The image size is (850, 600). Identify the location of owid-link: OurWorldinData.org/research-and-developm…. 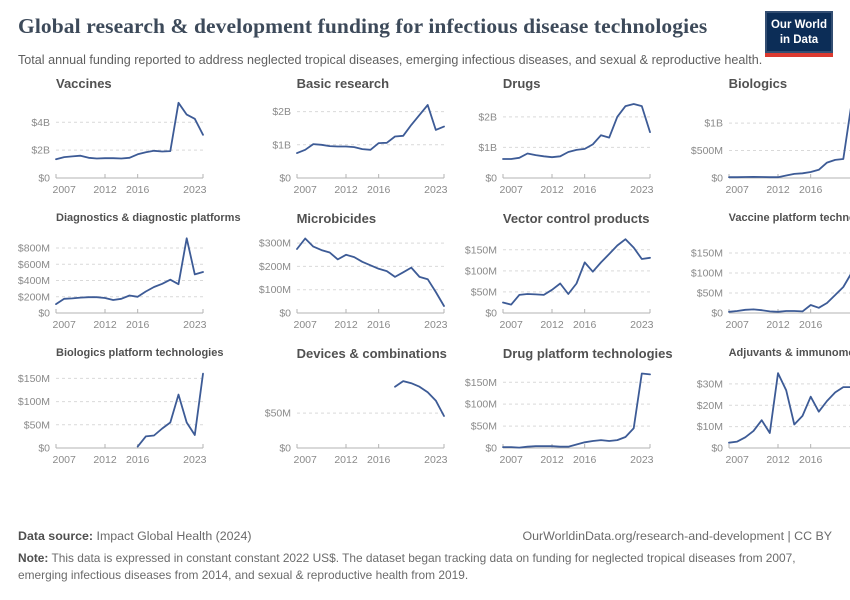
(653, 536).